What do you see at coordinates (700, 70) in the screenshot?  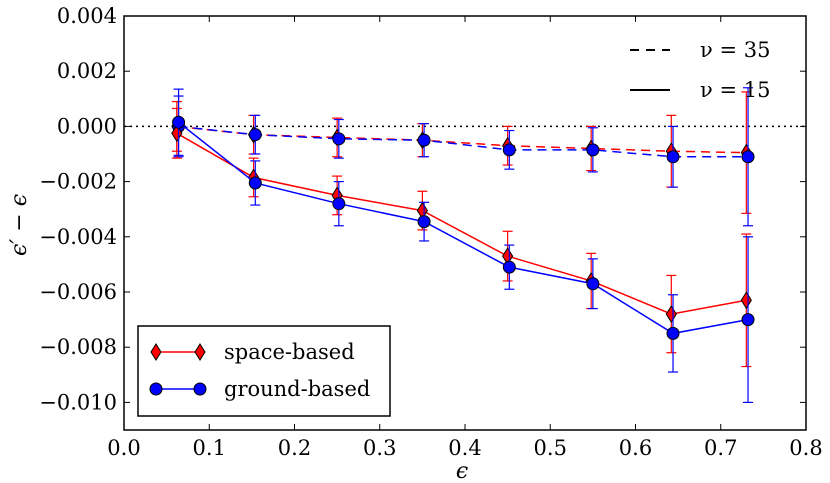 I see `style-legend: ν = 35 ν = 15` at bounding box center [700, 70].